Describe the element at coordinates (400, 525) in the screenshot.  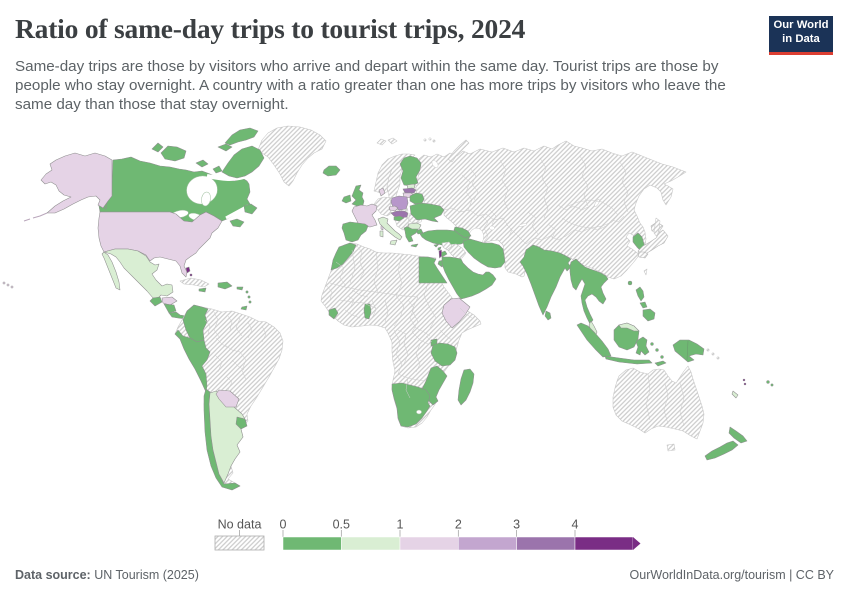
I see `svg-text: 1` at that location.